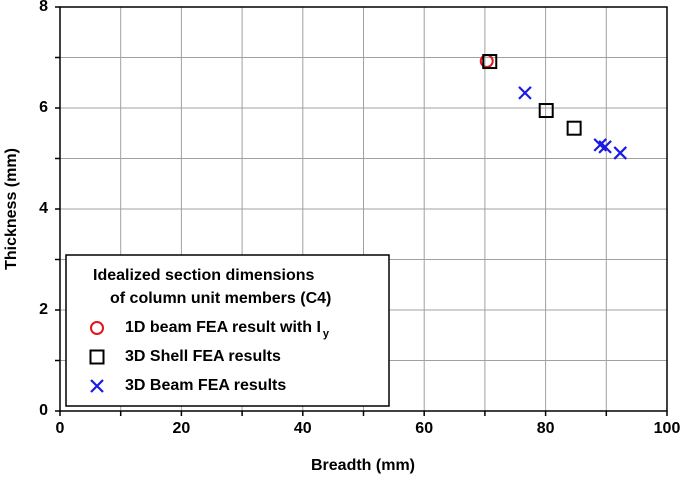 This screenshot has width=684, height=481. Describe the element at coordinates (546, 428) in the screenshot. I see `x-tick-label: 80` at that location.